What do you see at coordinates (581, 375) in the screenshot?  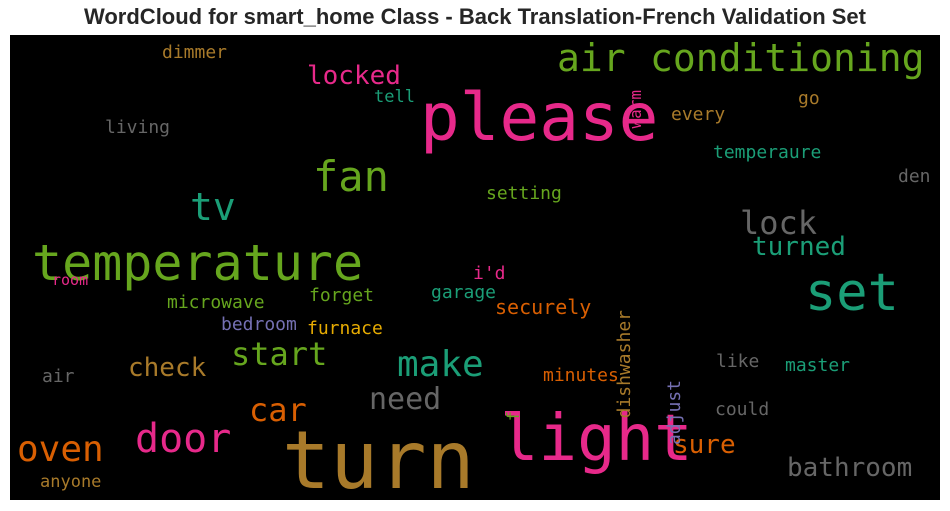 I see `word-minutes-32: minutes` at bounding box center [581, 375].